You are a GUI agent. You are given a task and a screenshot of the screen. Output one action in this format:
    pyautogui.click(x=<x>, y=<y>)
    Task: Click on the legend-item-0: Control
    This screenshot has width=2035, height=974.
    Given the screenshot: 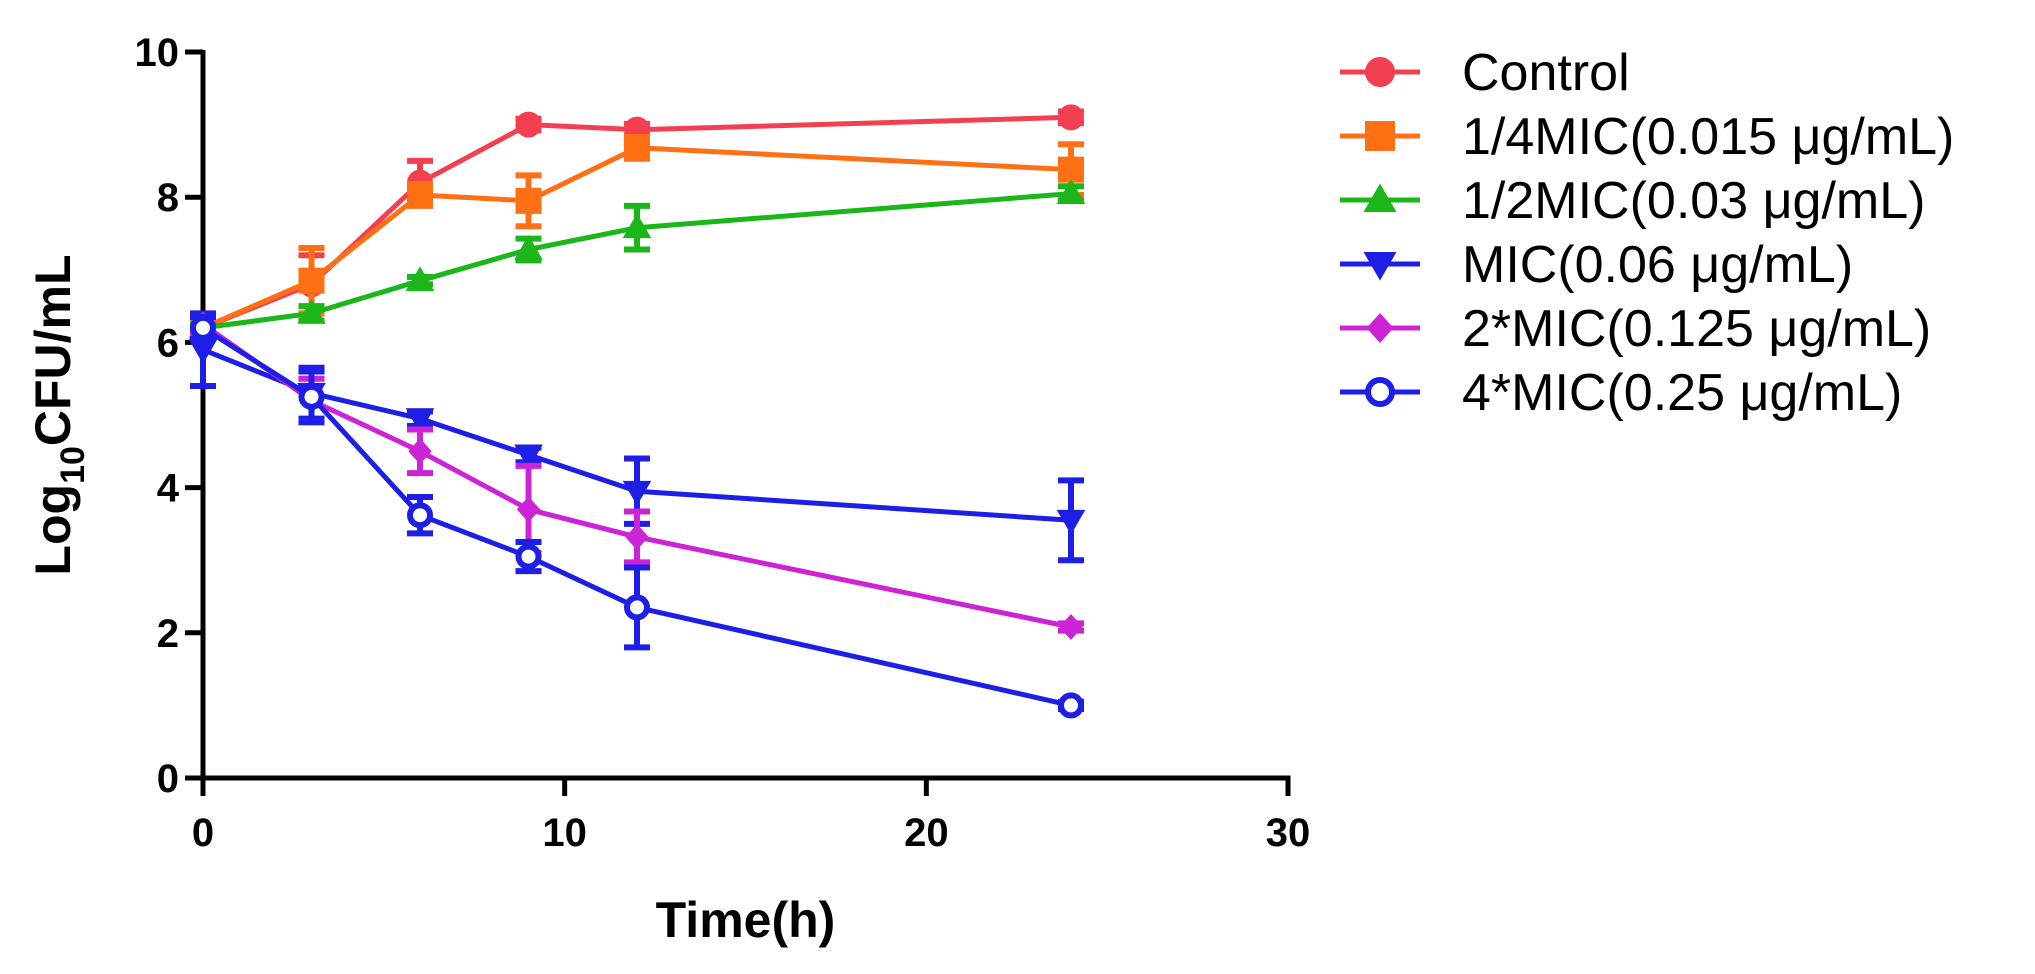 What is the action you would take?
    pyautogui.click(x=1485, y=73)
    